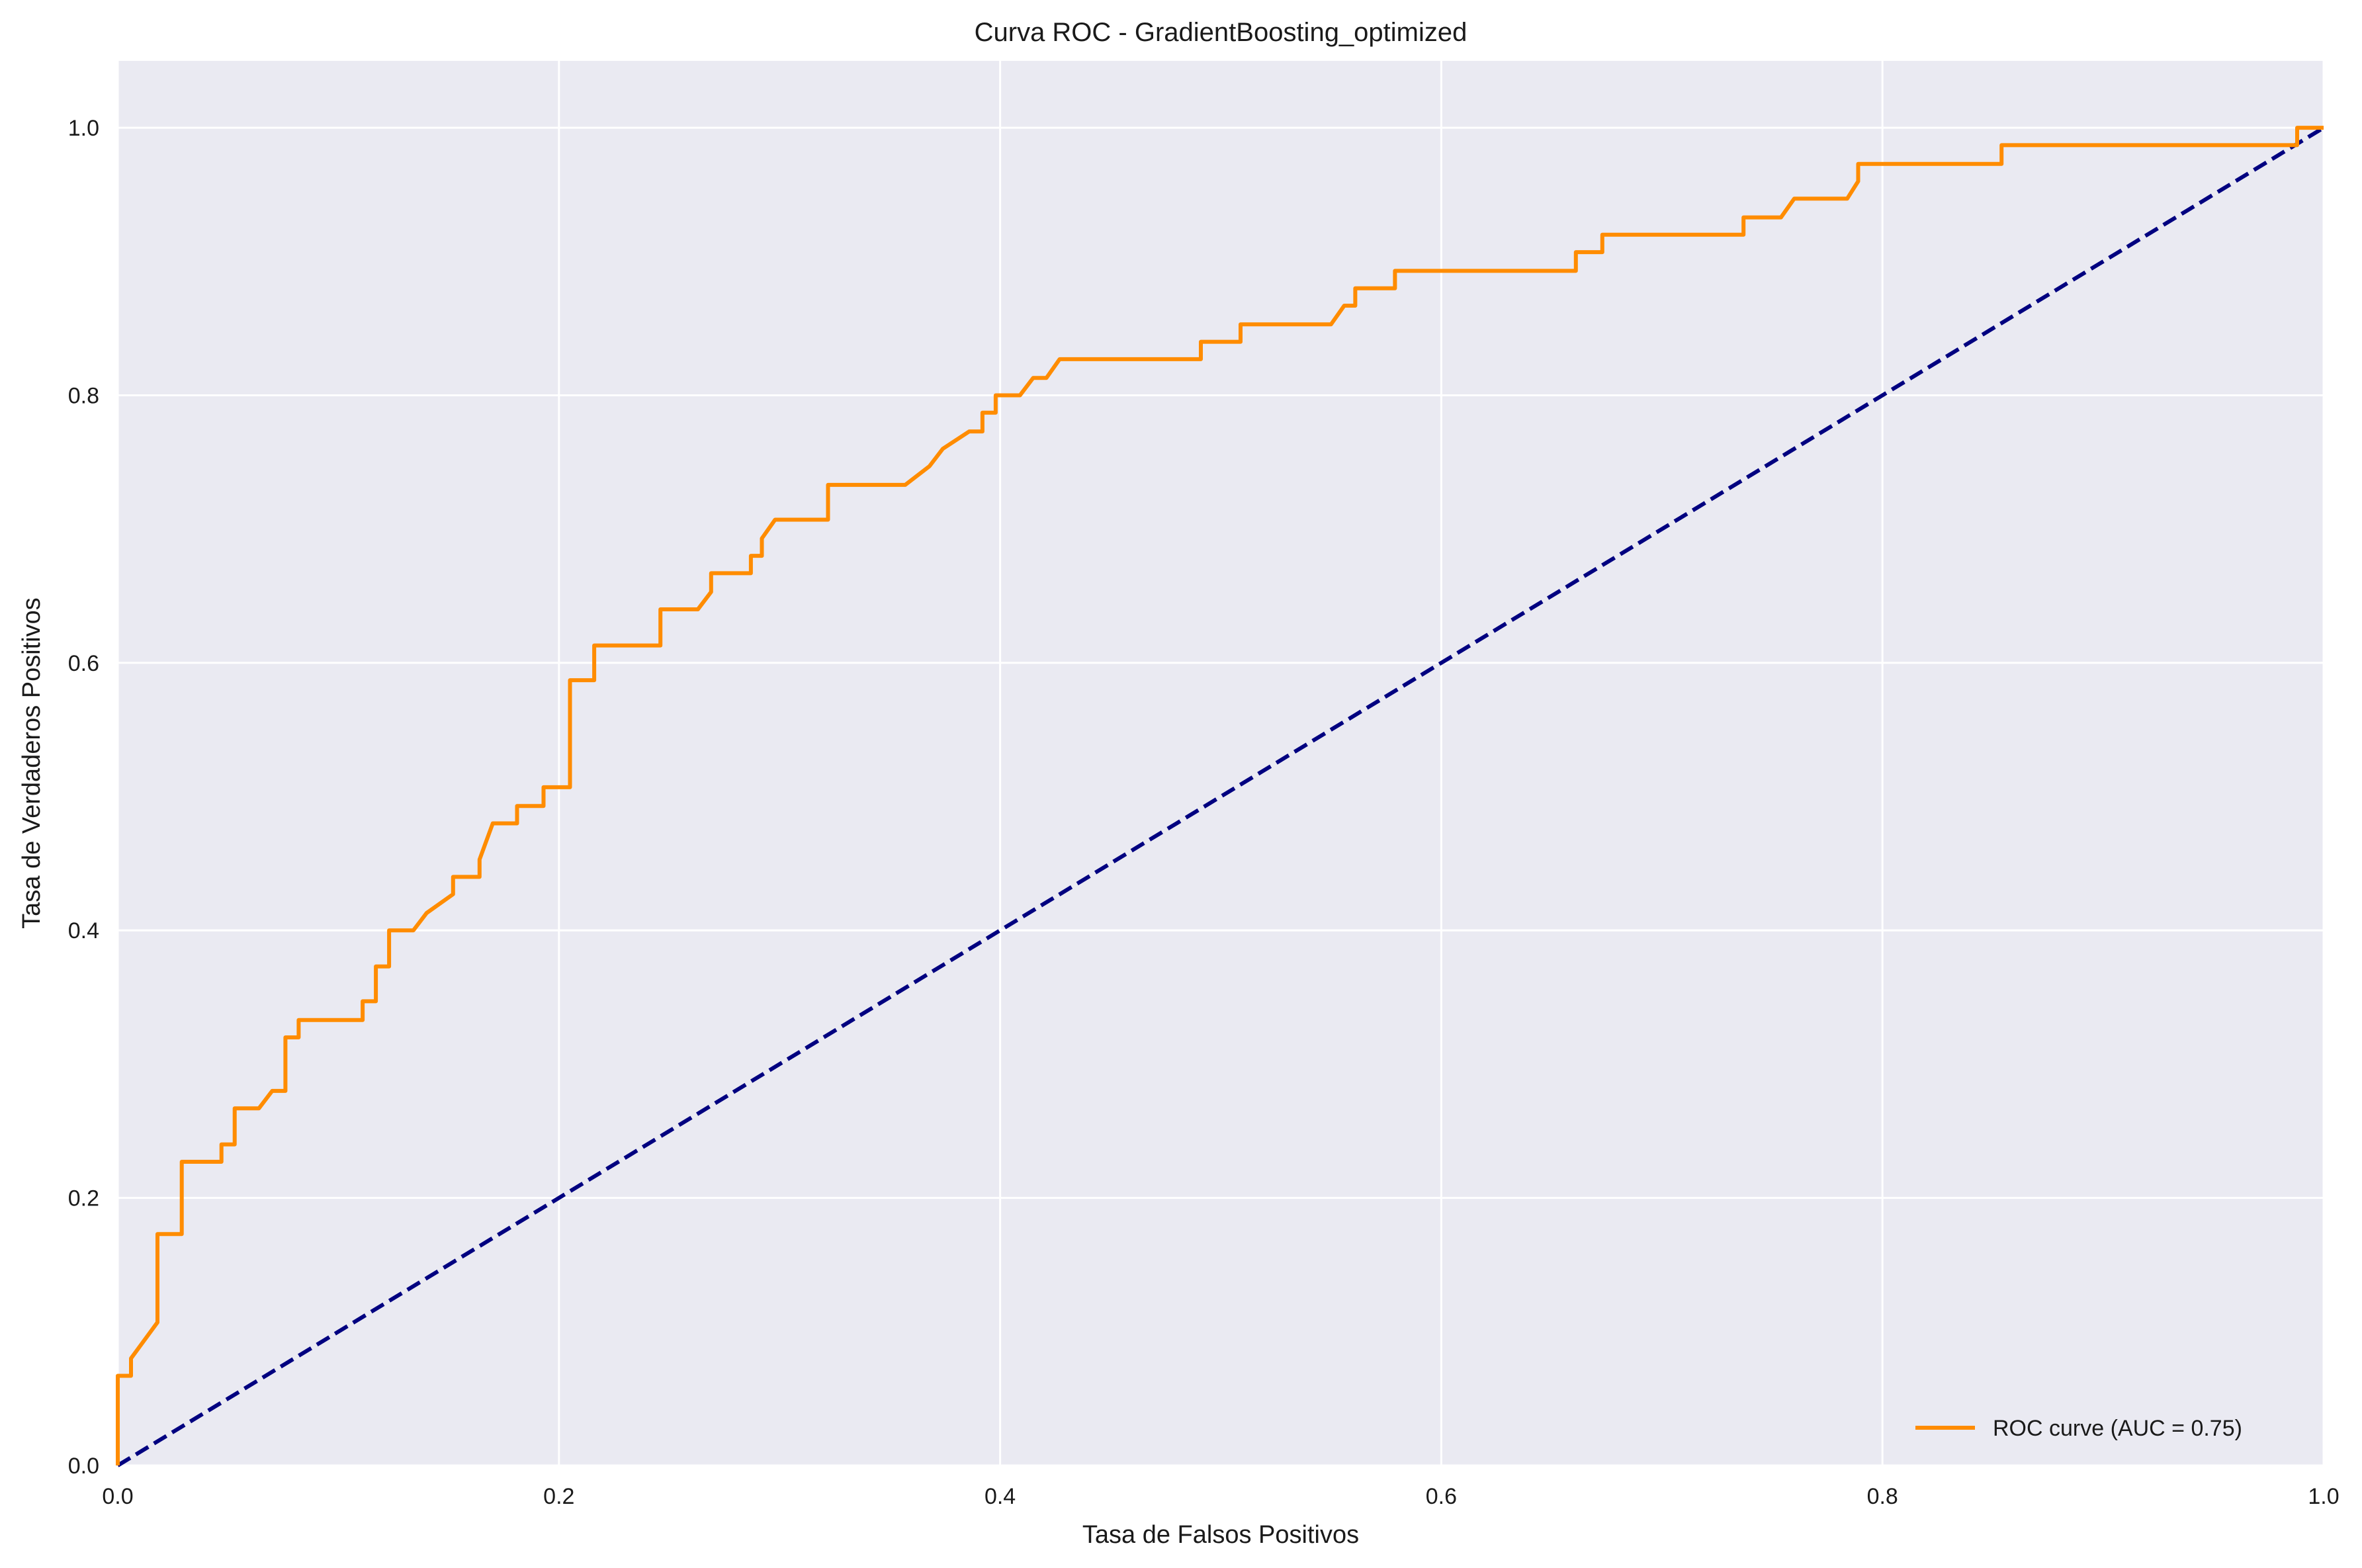 The height and width of the screenshot is (1568, 2362). I want to click on x-tick-label: 0.4, so click(1000, 1497).